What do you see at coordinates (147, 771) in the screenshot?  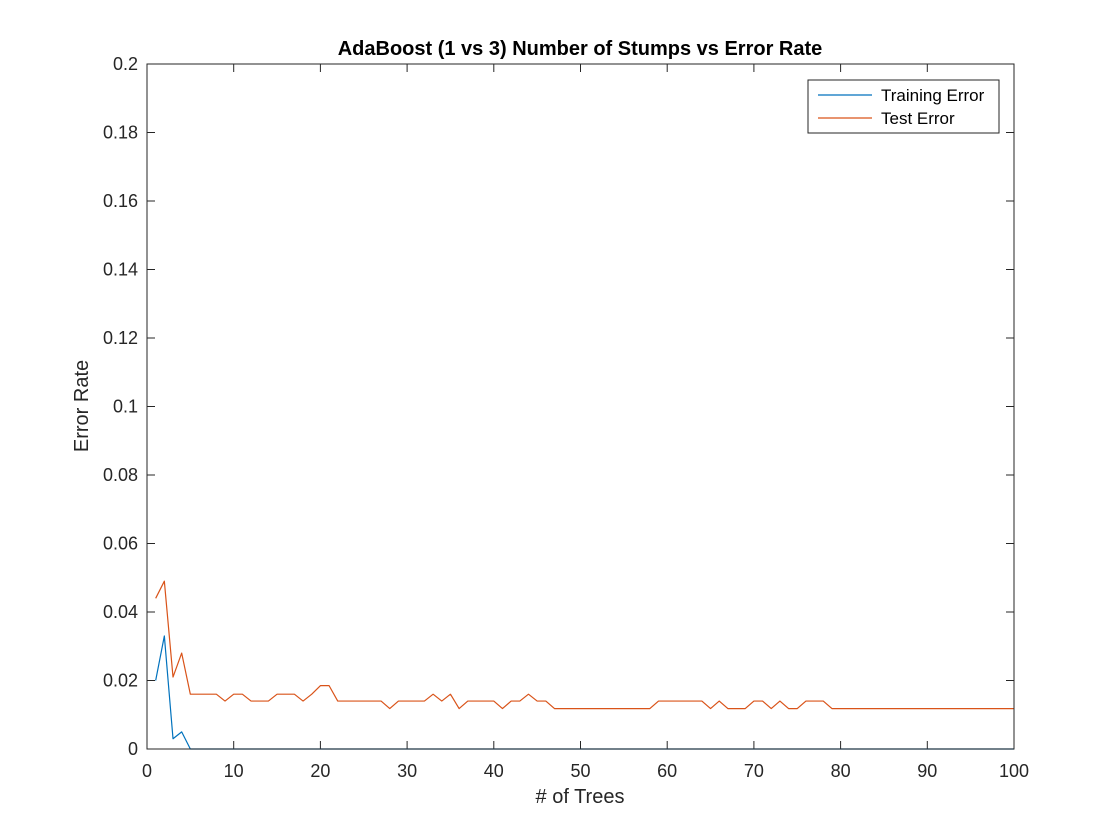 I see `x-tick-label: 0` at bounding box center [147, 771].